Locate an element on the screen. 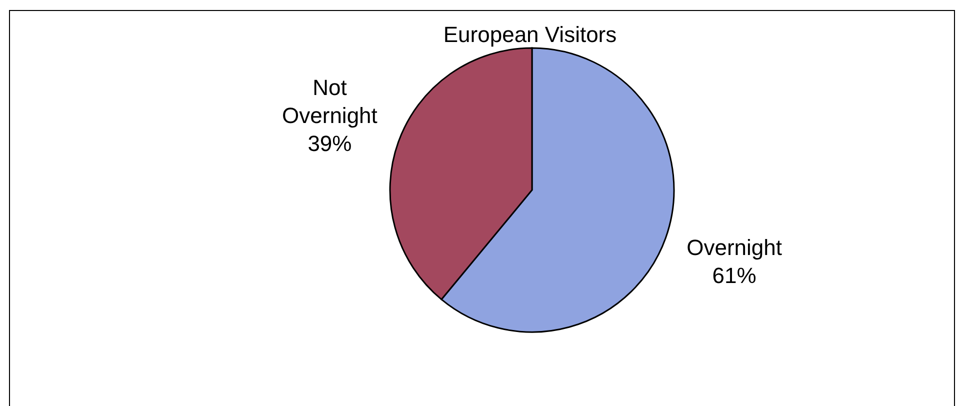  chart-title: European Visitors is located at coordinates (530, 34).